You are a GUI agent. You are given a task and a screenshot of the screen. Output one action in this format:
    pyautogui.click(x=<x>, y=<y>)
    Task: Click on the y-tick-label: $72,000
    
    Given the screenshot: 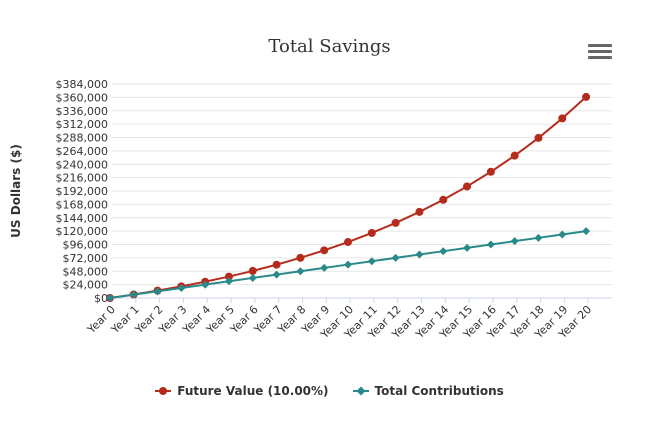 What is the action you would take?
    pyautogui.click(x=86, y=258)
    